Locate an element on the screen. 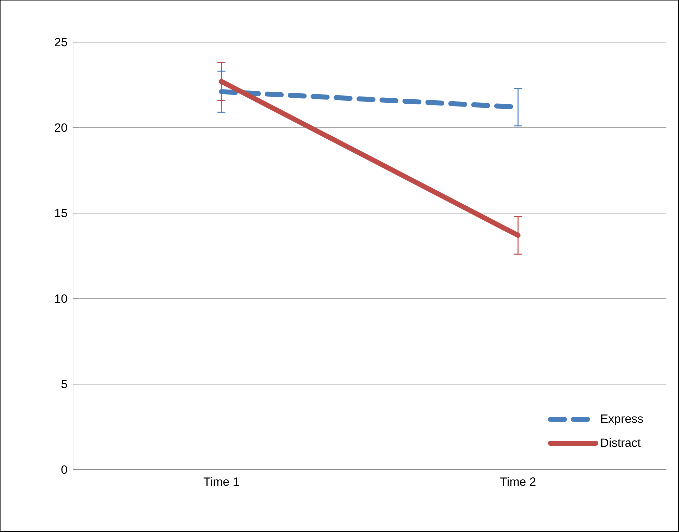 This screenshot has height=532, width=679. y-tick-label: 5 is located at coordinates (65, 384).